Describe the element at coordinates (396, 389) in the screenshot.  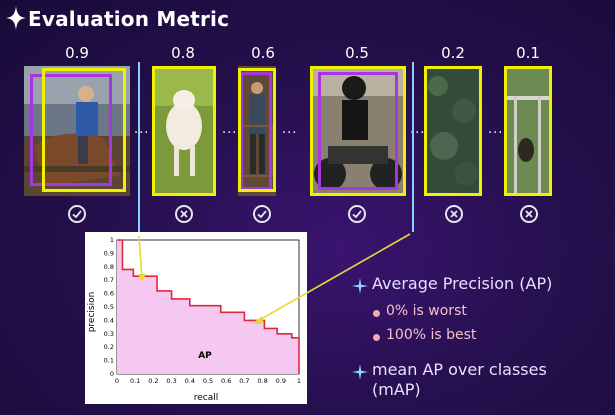
I see `bullet-map-line2: (mAP)` at that location.